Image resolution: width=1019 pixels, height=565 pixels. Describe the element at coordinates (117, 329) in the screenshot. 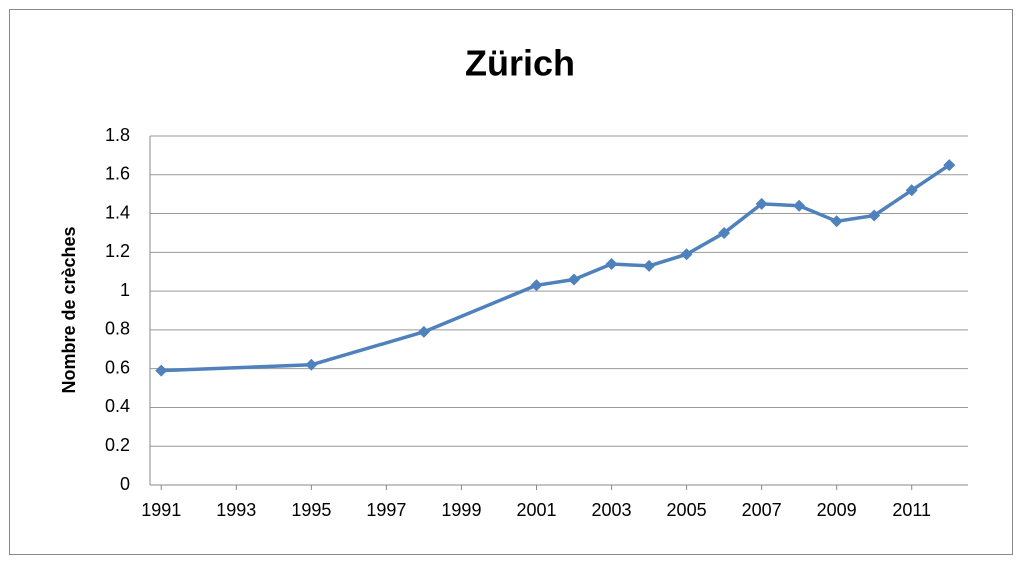

I see `y-tick-label: 0.8` at that location.